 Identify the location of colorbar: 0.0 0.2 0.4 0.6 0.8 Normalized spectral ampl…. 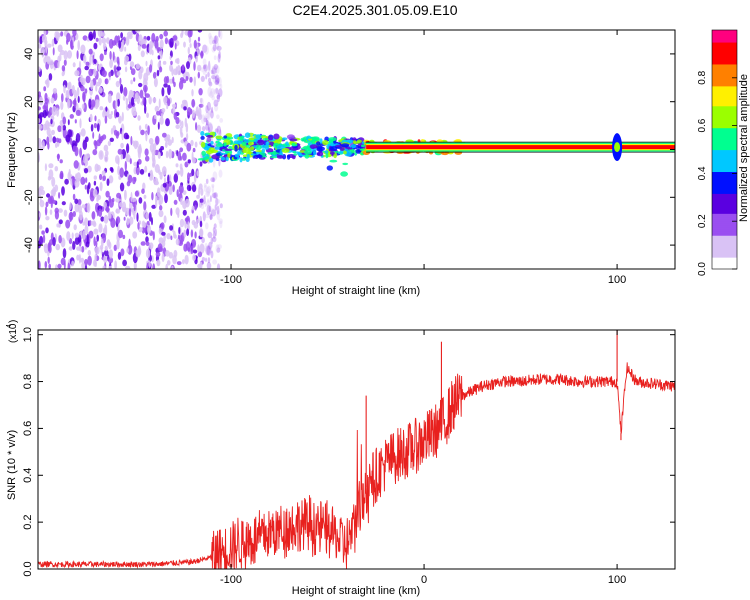
(723, 152).